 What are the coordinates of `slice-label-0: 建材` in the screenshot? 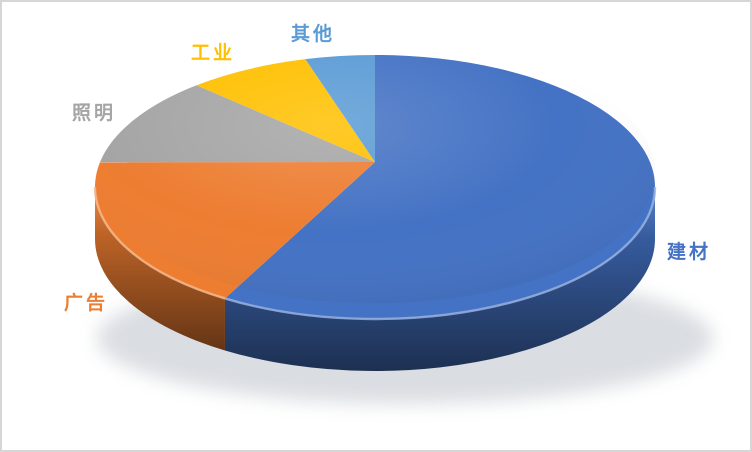 It's located at (689, 252).